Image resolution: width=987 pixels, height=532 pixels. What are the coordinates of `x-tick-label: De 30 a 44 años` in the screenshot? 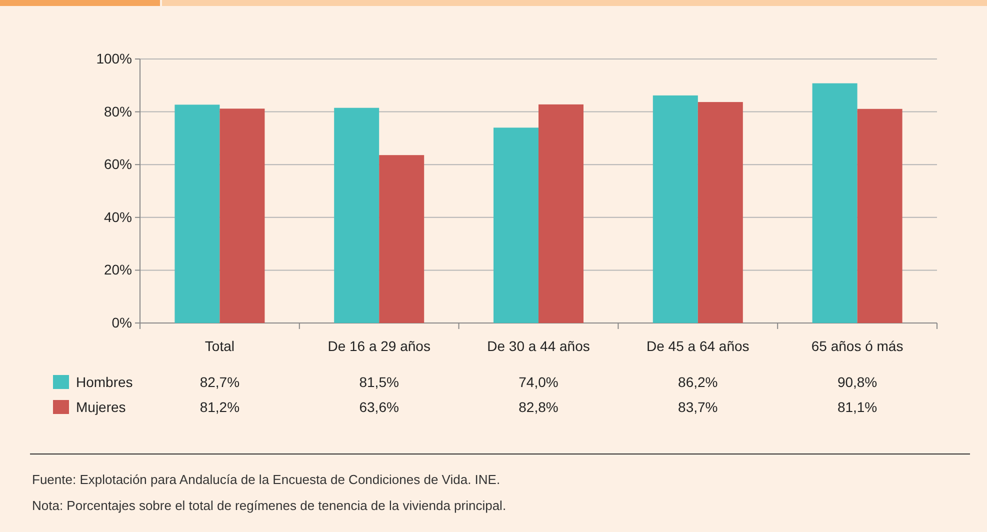 It's located at (538, 346).